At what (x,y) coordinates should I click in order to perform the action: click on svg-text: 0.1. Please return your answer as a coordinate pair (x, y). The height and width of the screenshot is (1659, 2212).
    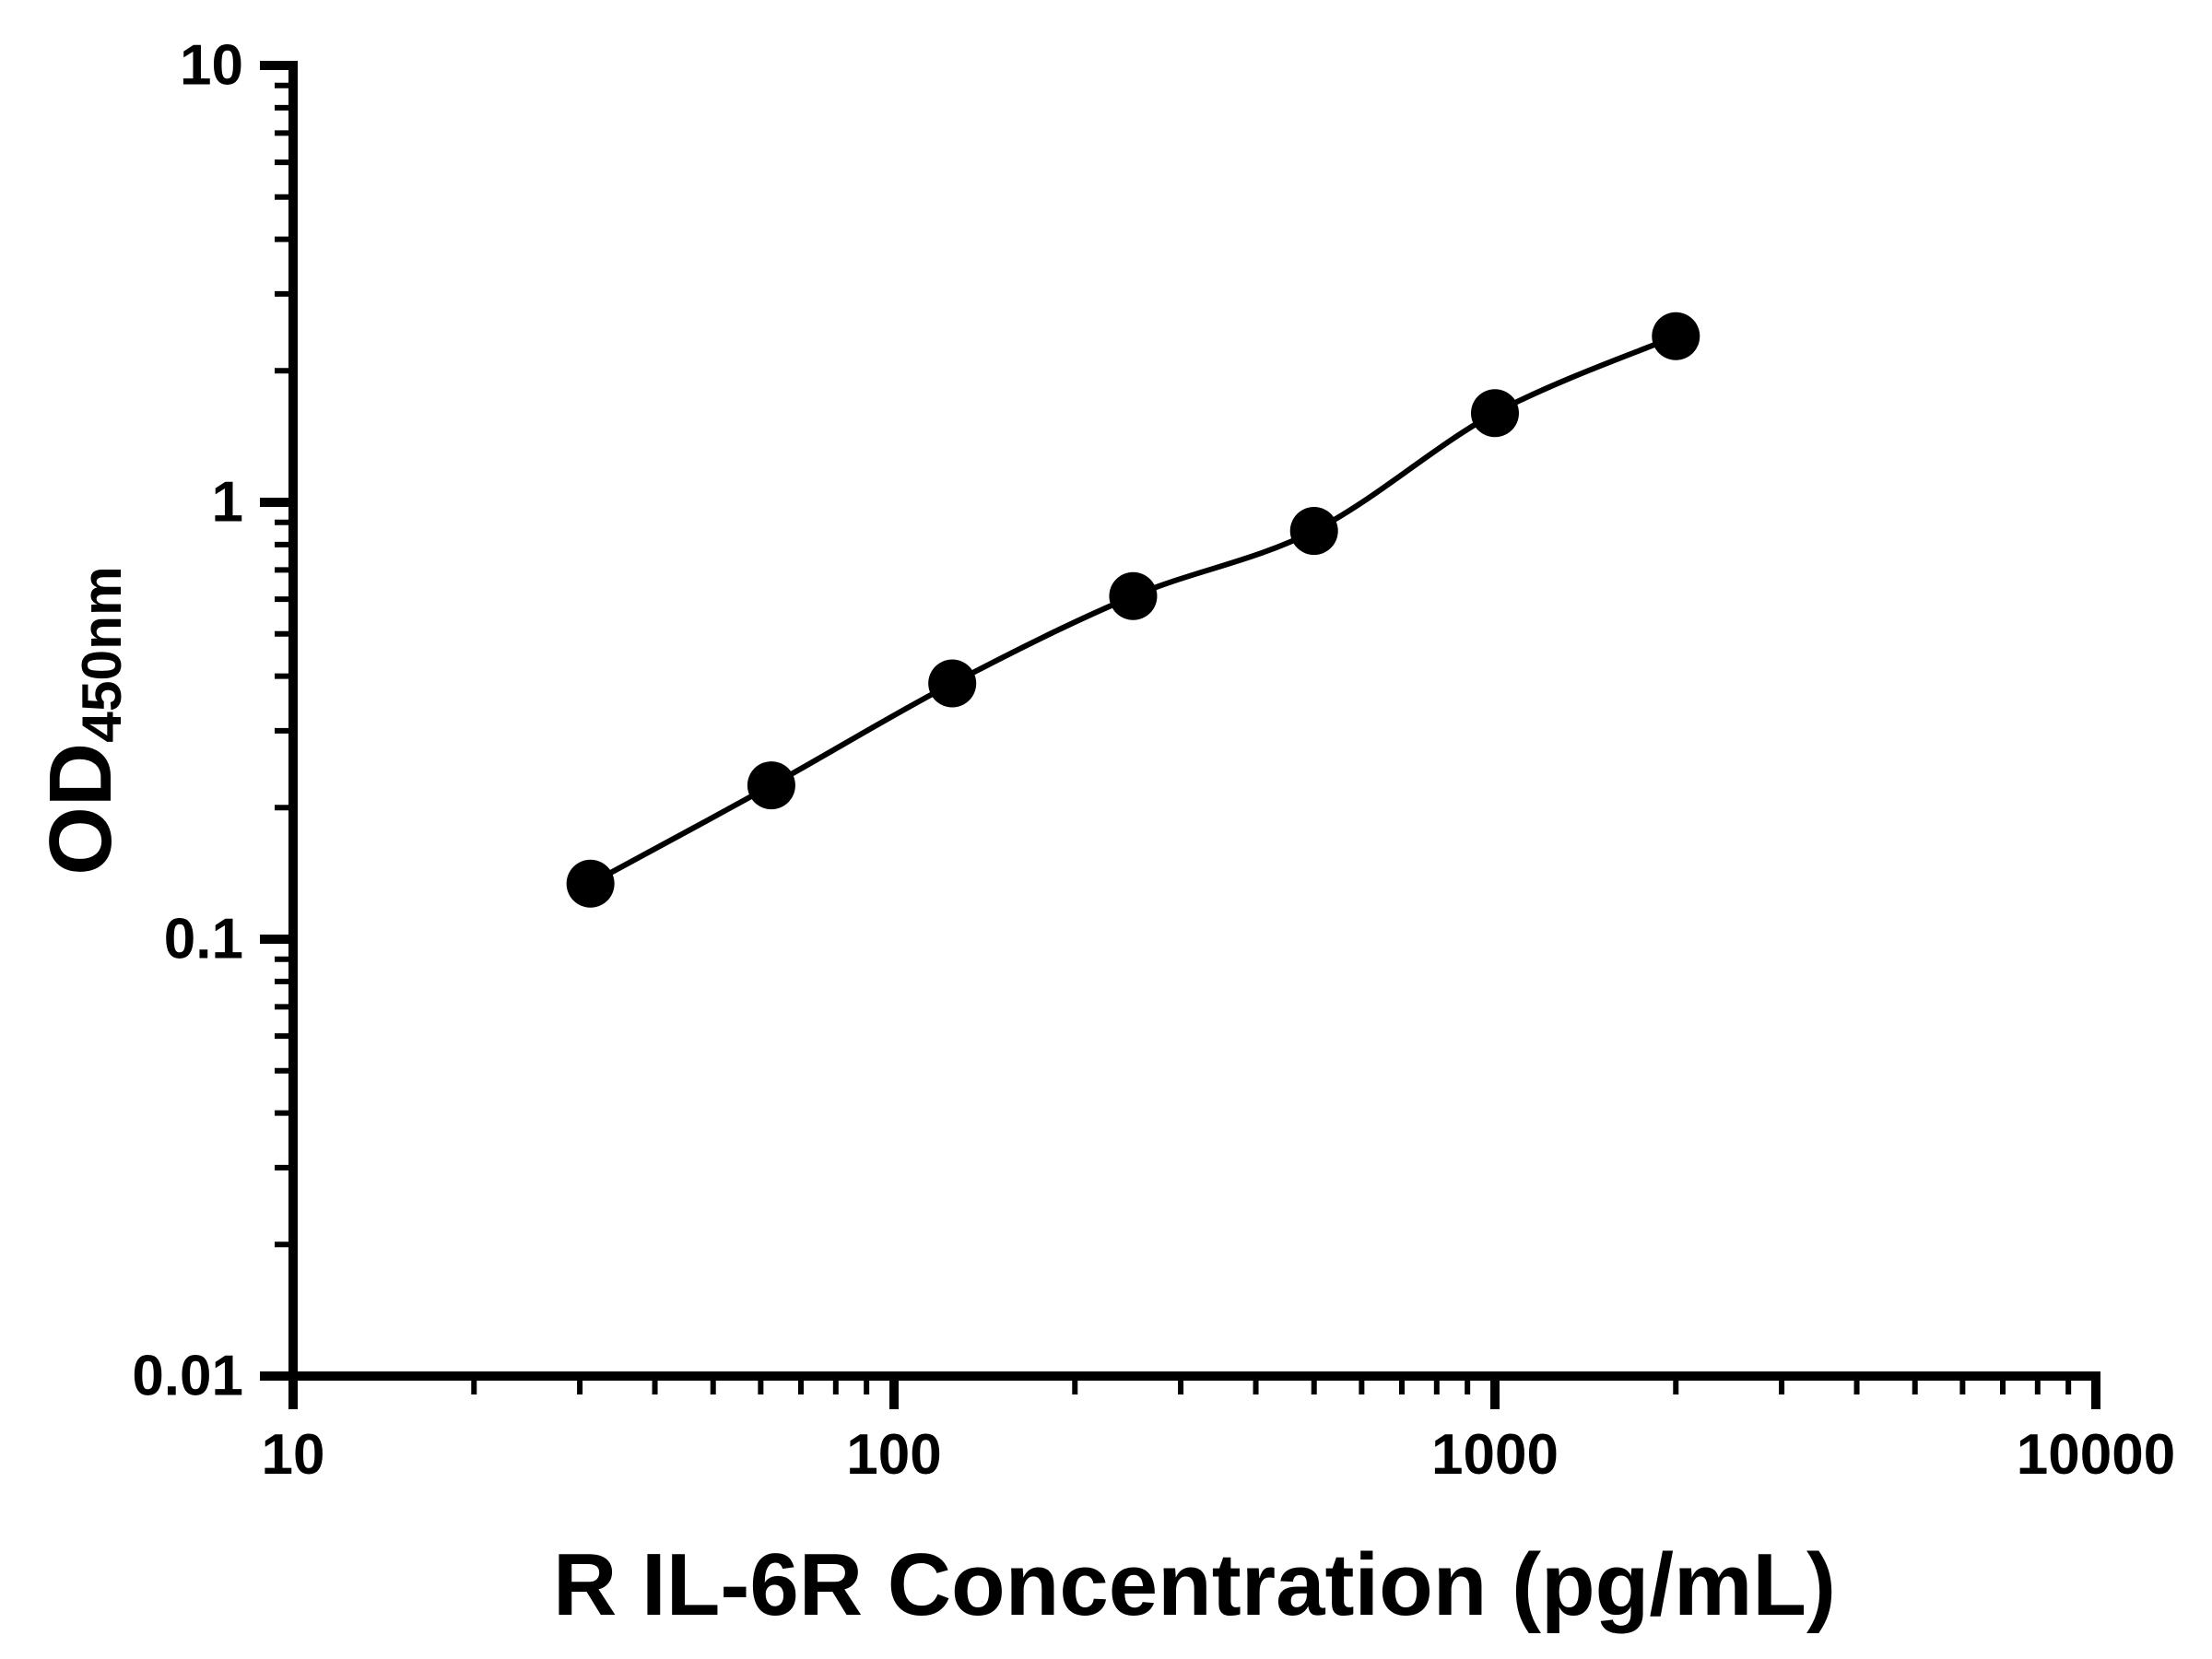
    Looking at the image, I should click on (203, 939).